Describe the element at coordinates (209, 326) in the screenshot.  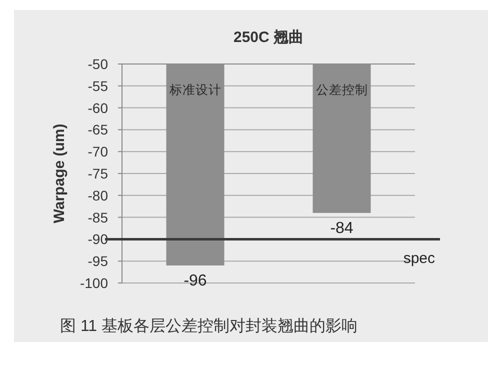
I see `caption: 图 11 基板各层公差控制对封装翘曲的影响` at that location.